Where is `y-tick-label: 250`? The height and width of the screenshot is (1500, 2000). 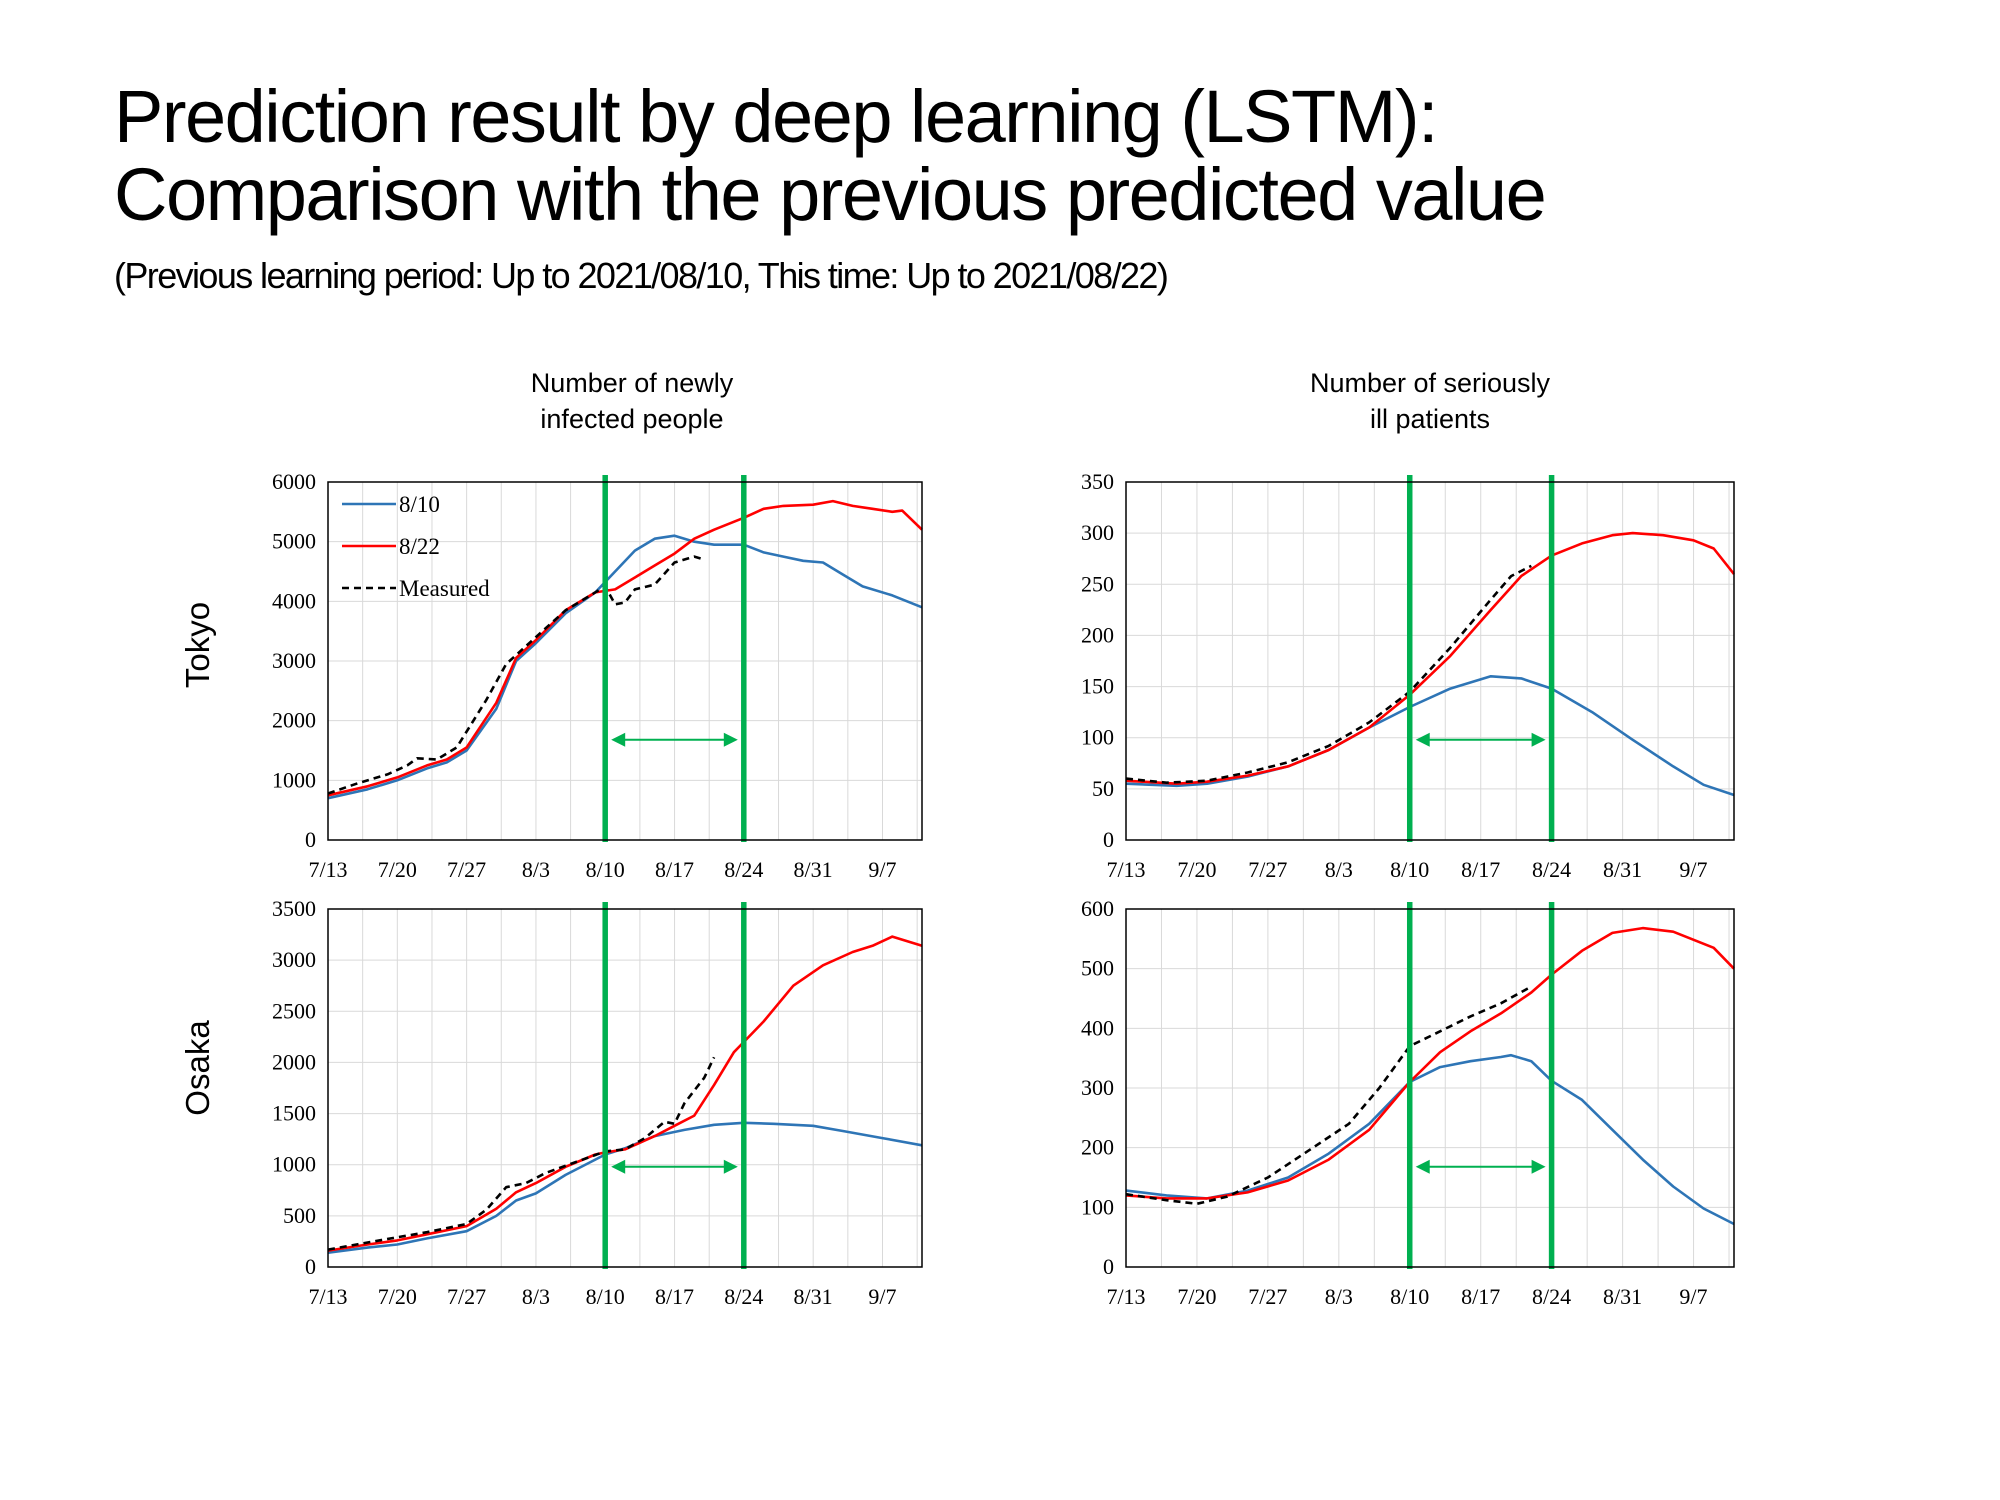
y-tick-label: 250 is located at coordinates (1097, 583).